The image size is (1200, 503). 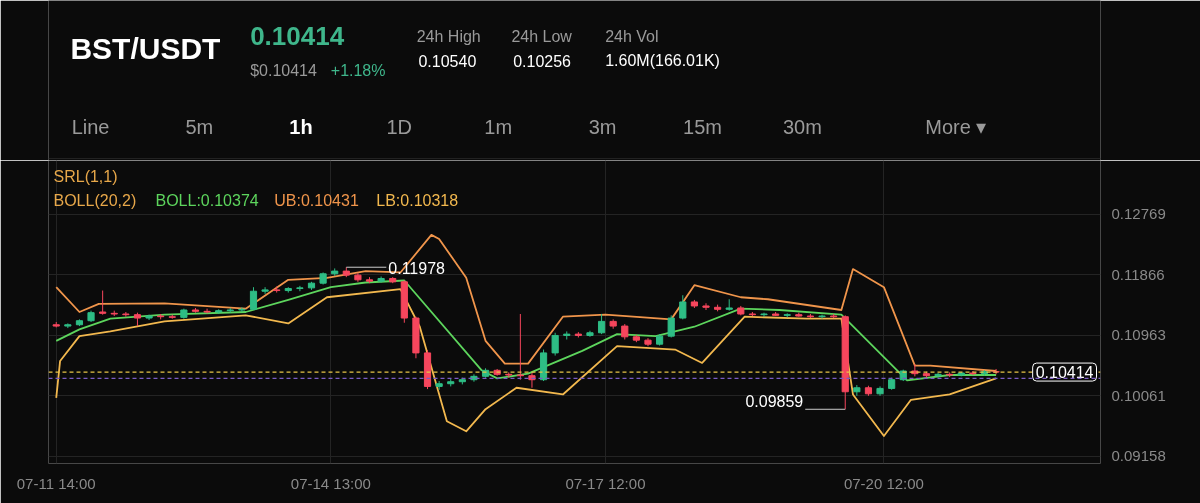 What do you see at coordinates (358, 70) in the screenshot?
I see `text: +1.18%` at bounding box center [358, 70].